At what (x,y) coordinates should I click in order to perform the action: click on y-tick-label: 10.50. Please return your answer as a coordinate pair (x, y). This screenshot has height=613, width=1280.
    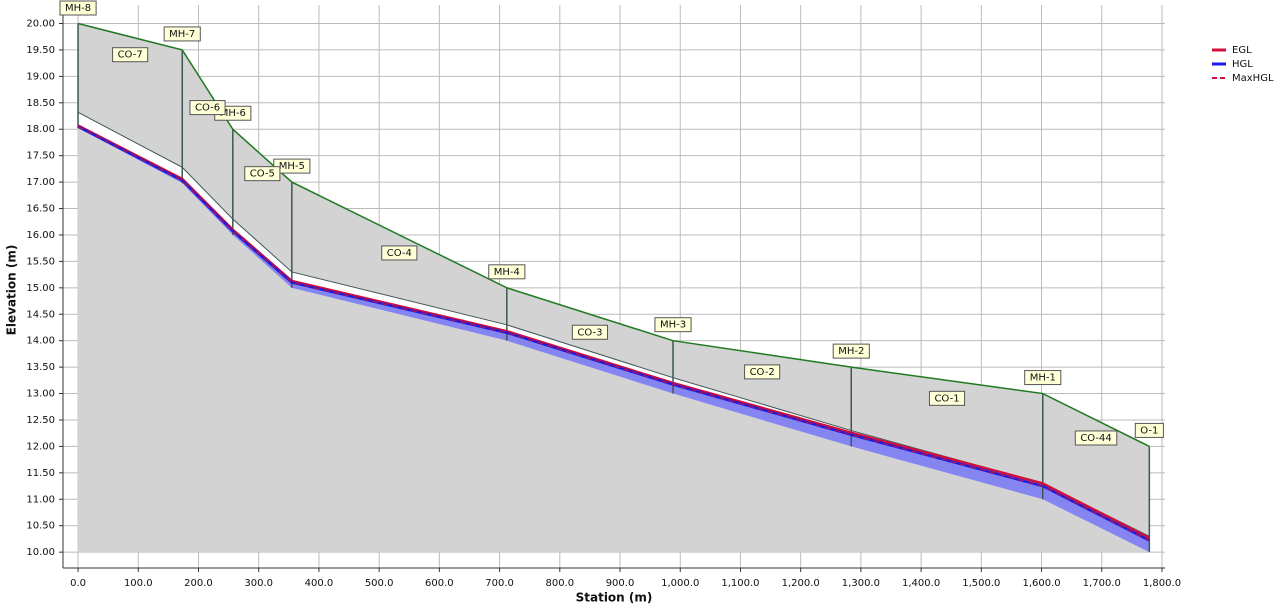
    Looking at the image, I should click on (40, 526).